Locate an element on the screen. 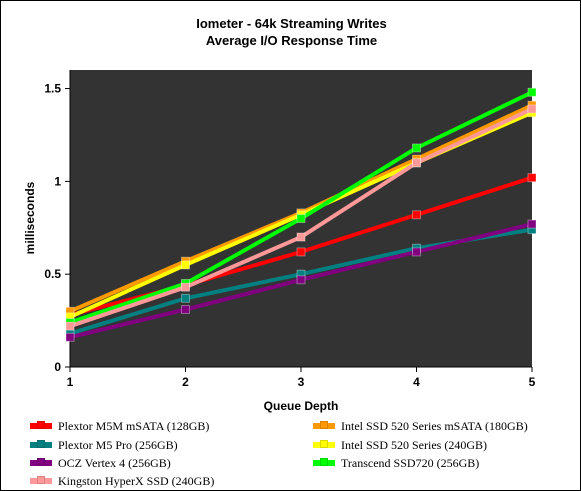 The height and width of the screenshot is (491, 581). y-tick-label: 0.5 is located at coordinates (52, 274).